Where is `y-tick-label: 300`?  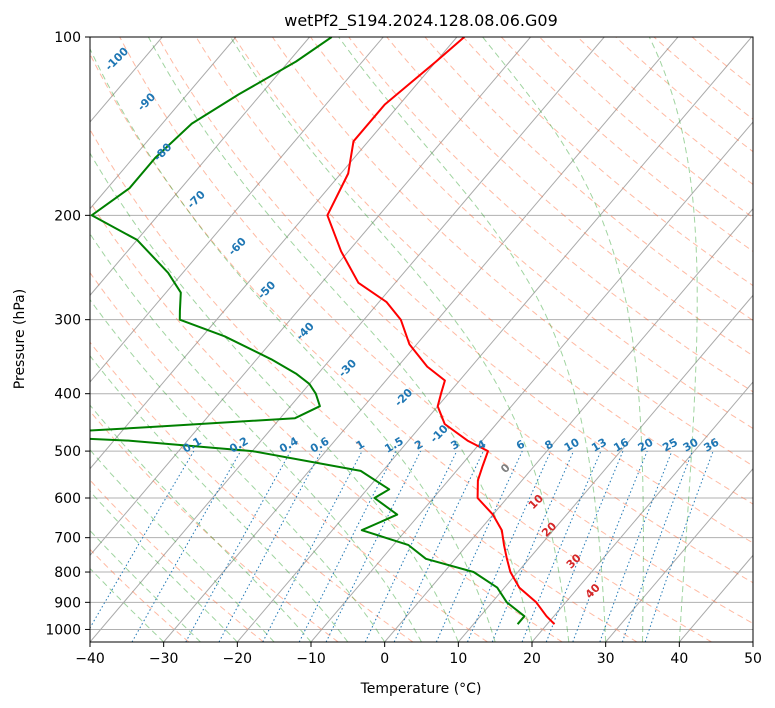 y-tick-label: 300 is located at coordinates (67, 321).